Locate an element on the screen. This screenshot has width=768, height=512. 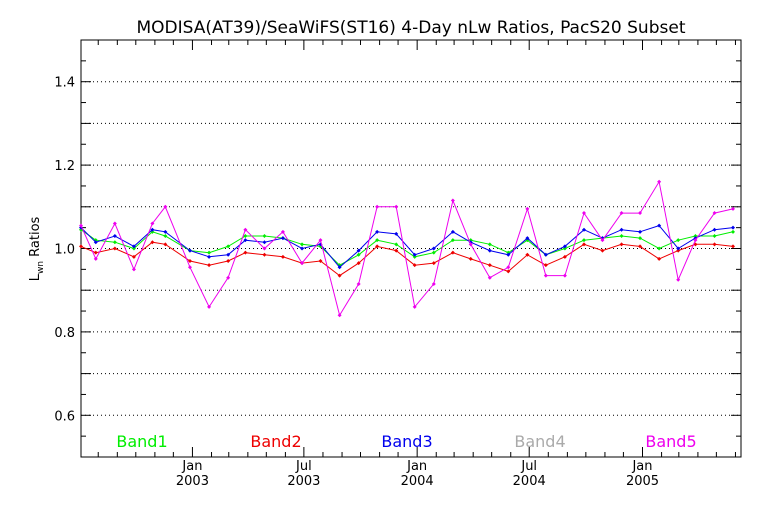
y-axis-label-rest: Ratios is located at coordinates (35, 238).